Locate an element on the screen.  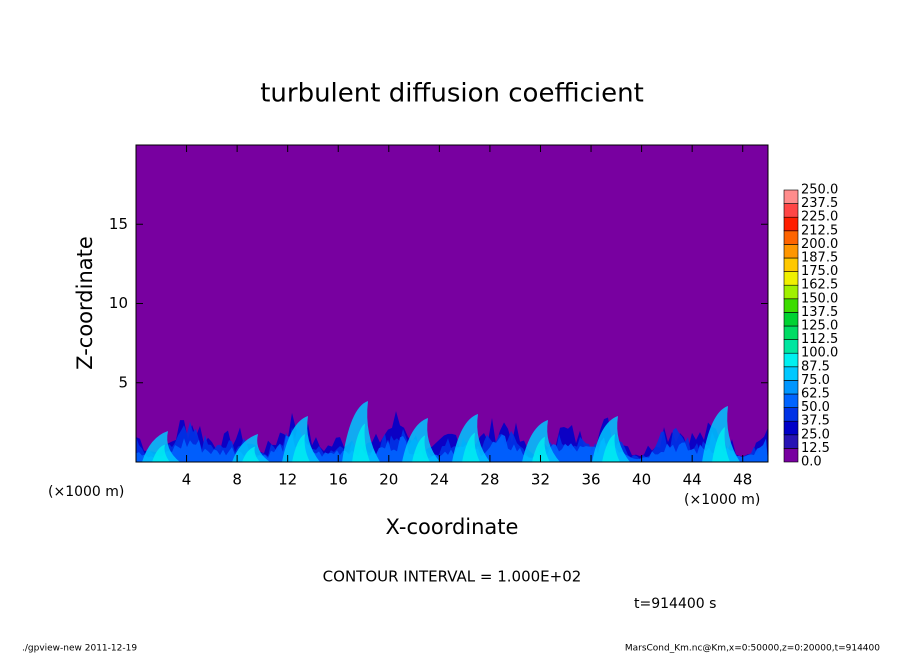
colorbar-label: 75.0 is located at coordinates (815, 380).